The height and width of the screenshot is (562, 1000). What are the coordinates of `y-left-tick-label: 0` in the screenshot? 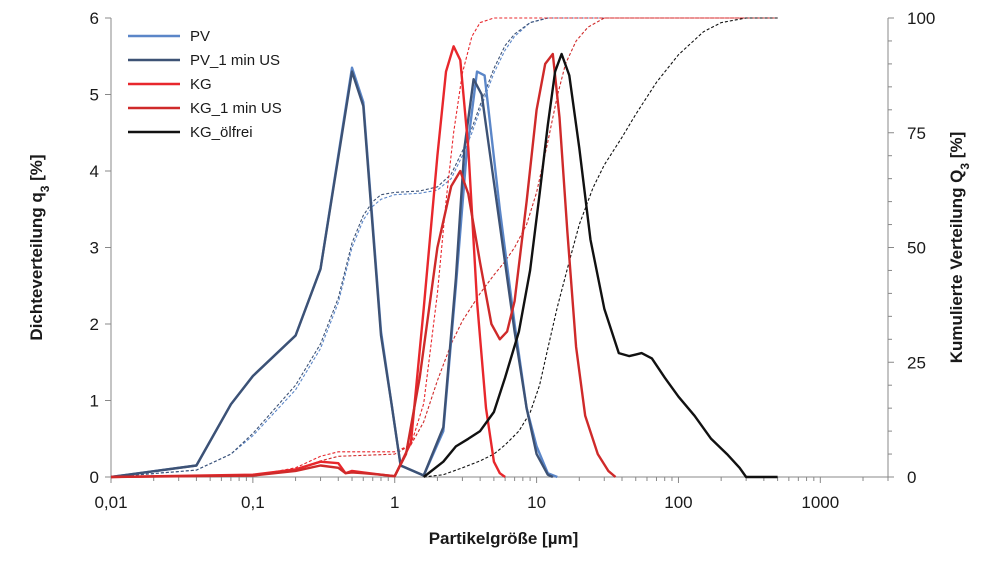 It's located at (94, 477).